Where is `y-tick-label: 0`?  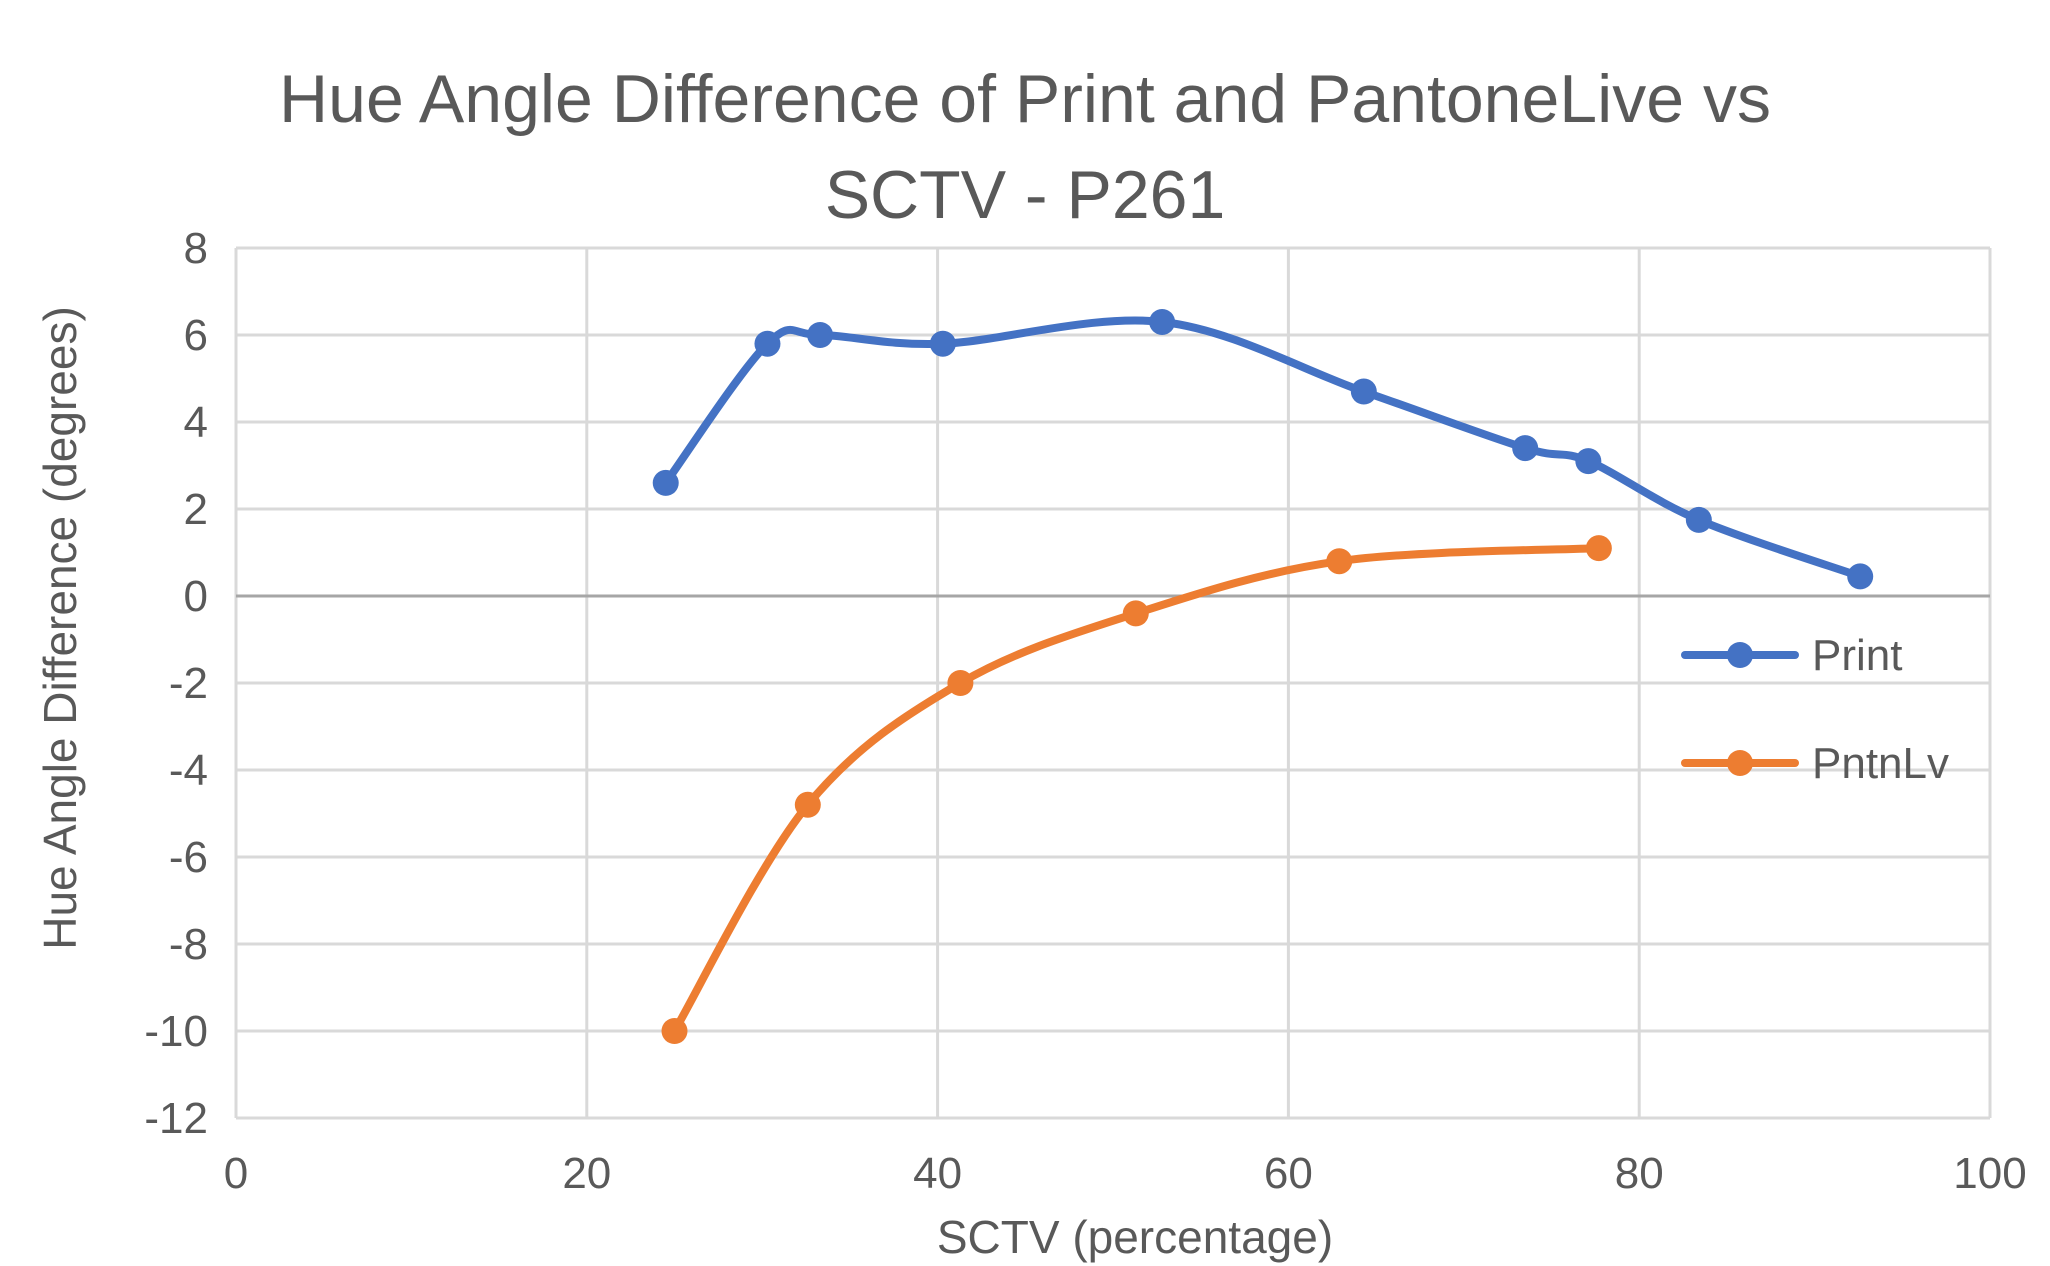
y-tick-label: 0 is located at coordinates (196, 596).